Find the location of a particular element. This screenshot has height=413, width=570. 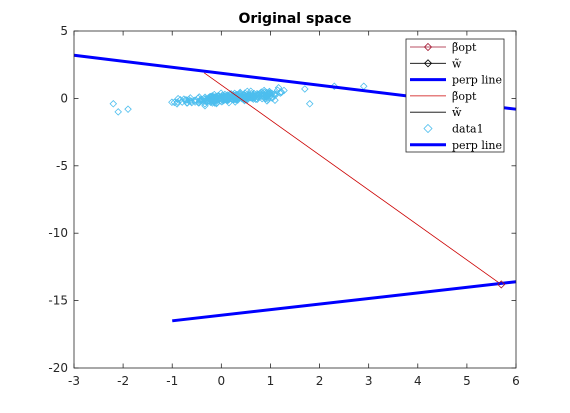

x-tick-label: 1 is located at coordinates (271, 381).